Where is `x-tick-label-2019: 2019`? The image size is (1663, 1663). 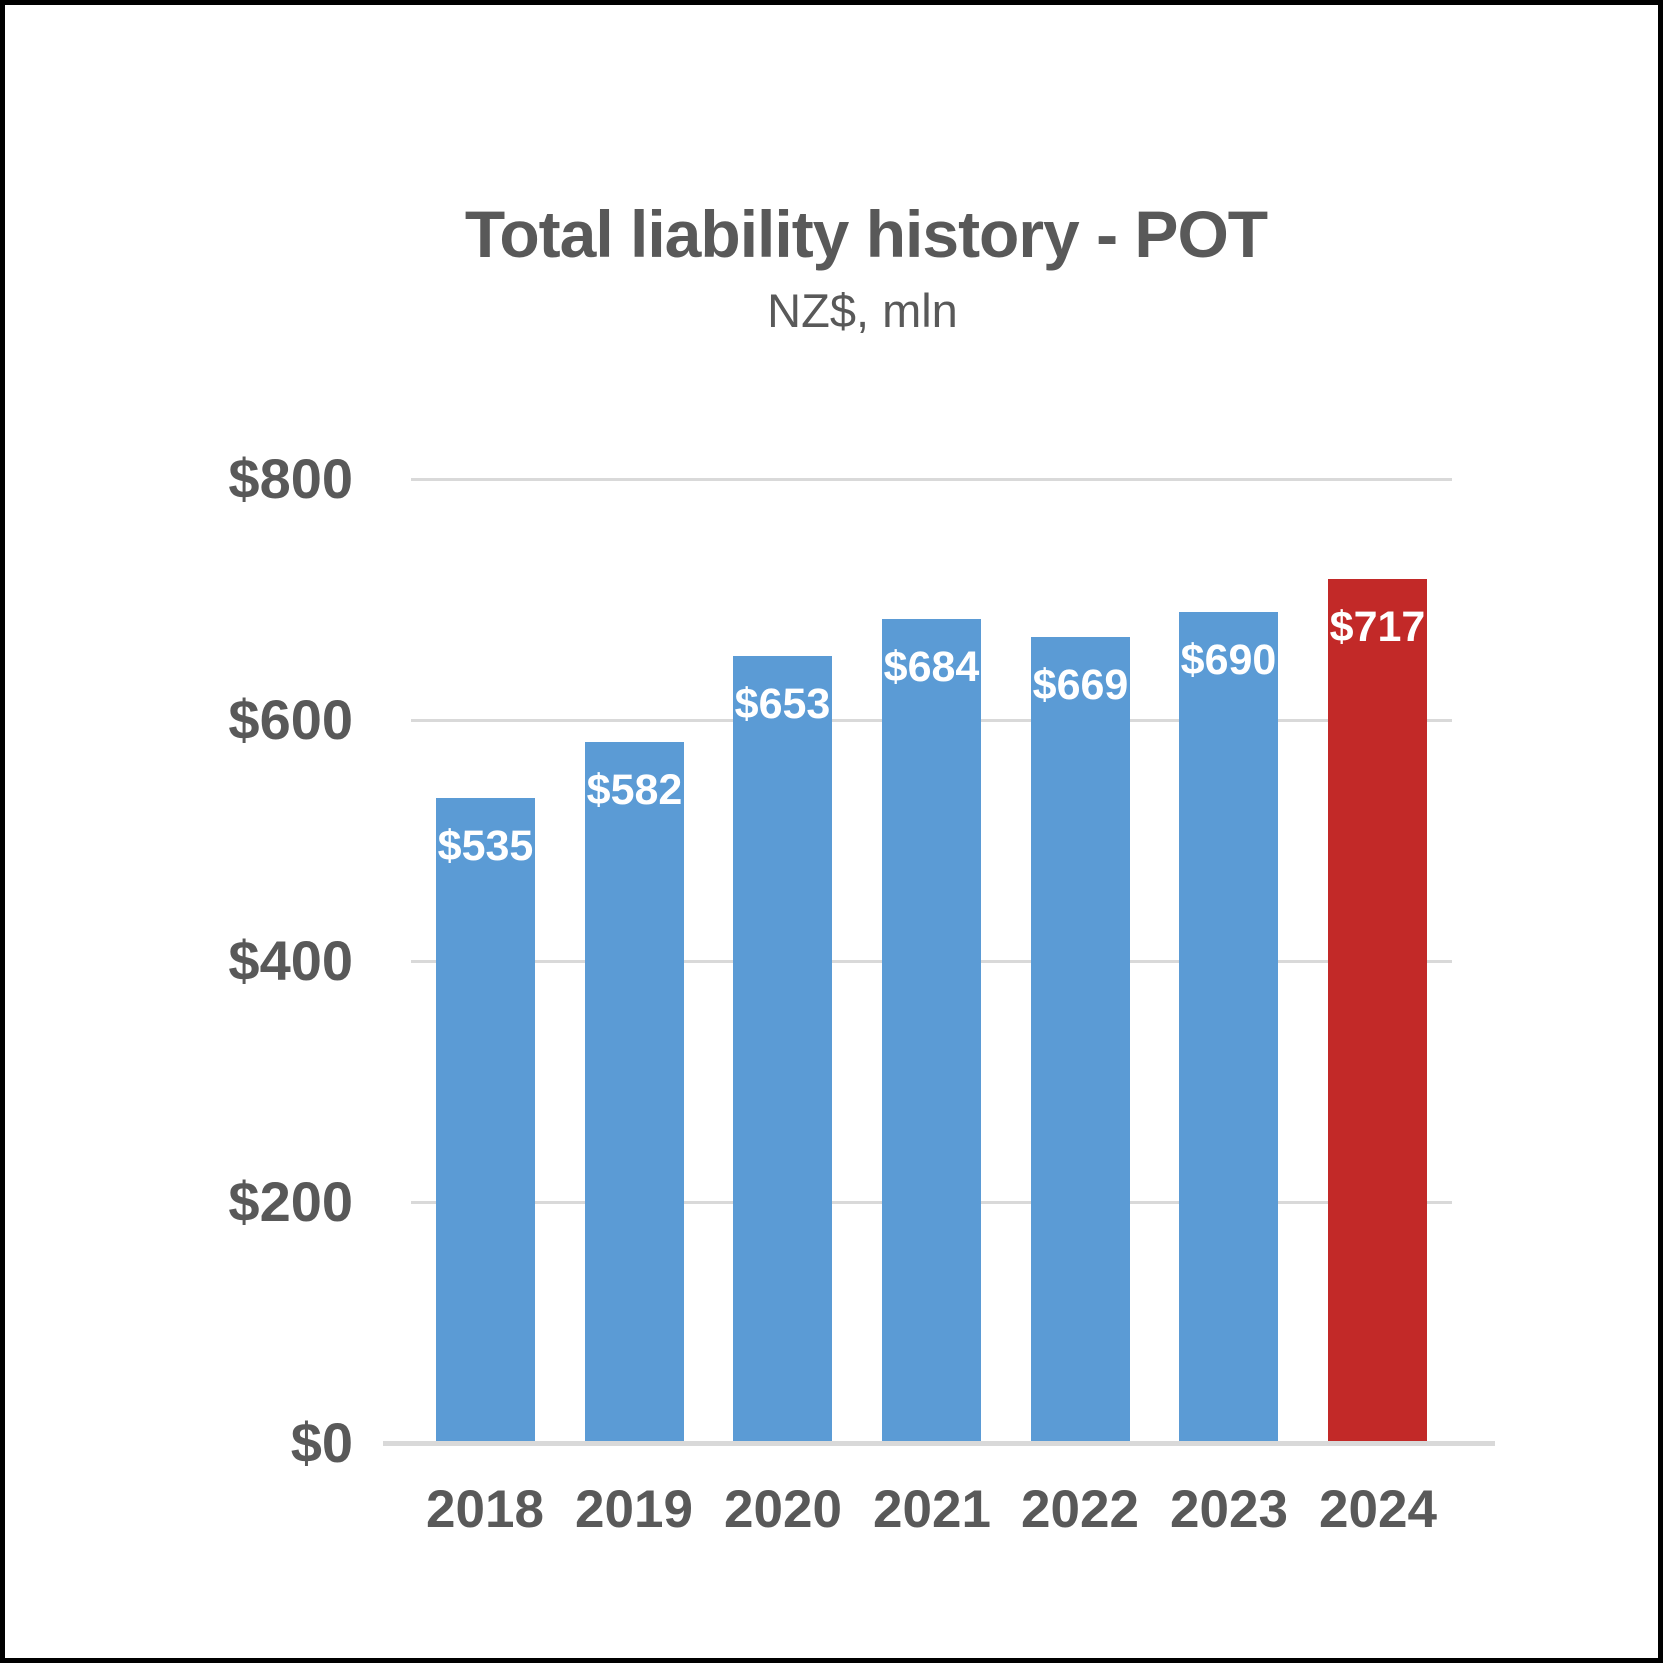 x-tick-label-2019: 2019 is located at coordinates (634, 1509).